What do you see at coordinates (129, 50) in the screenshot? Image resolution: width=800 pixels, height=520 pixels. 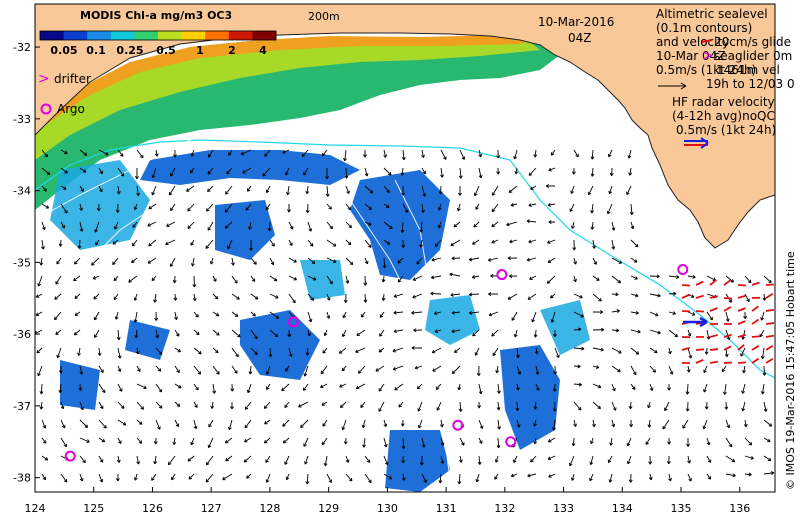 I see `colorbar-tick-label: 0.25` at bounding box center [129, 50].